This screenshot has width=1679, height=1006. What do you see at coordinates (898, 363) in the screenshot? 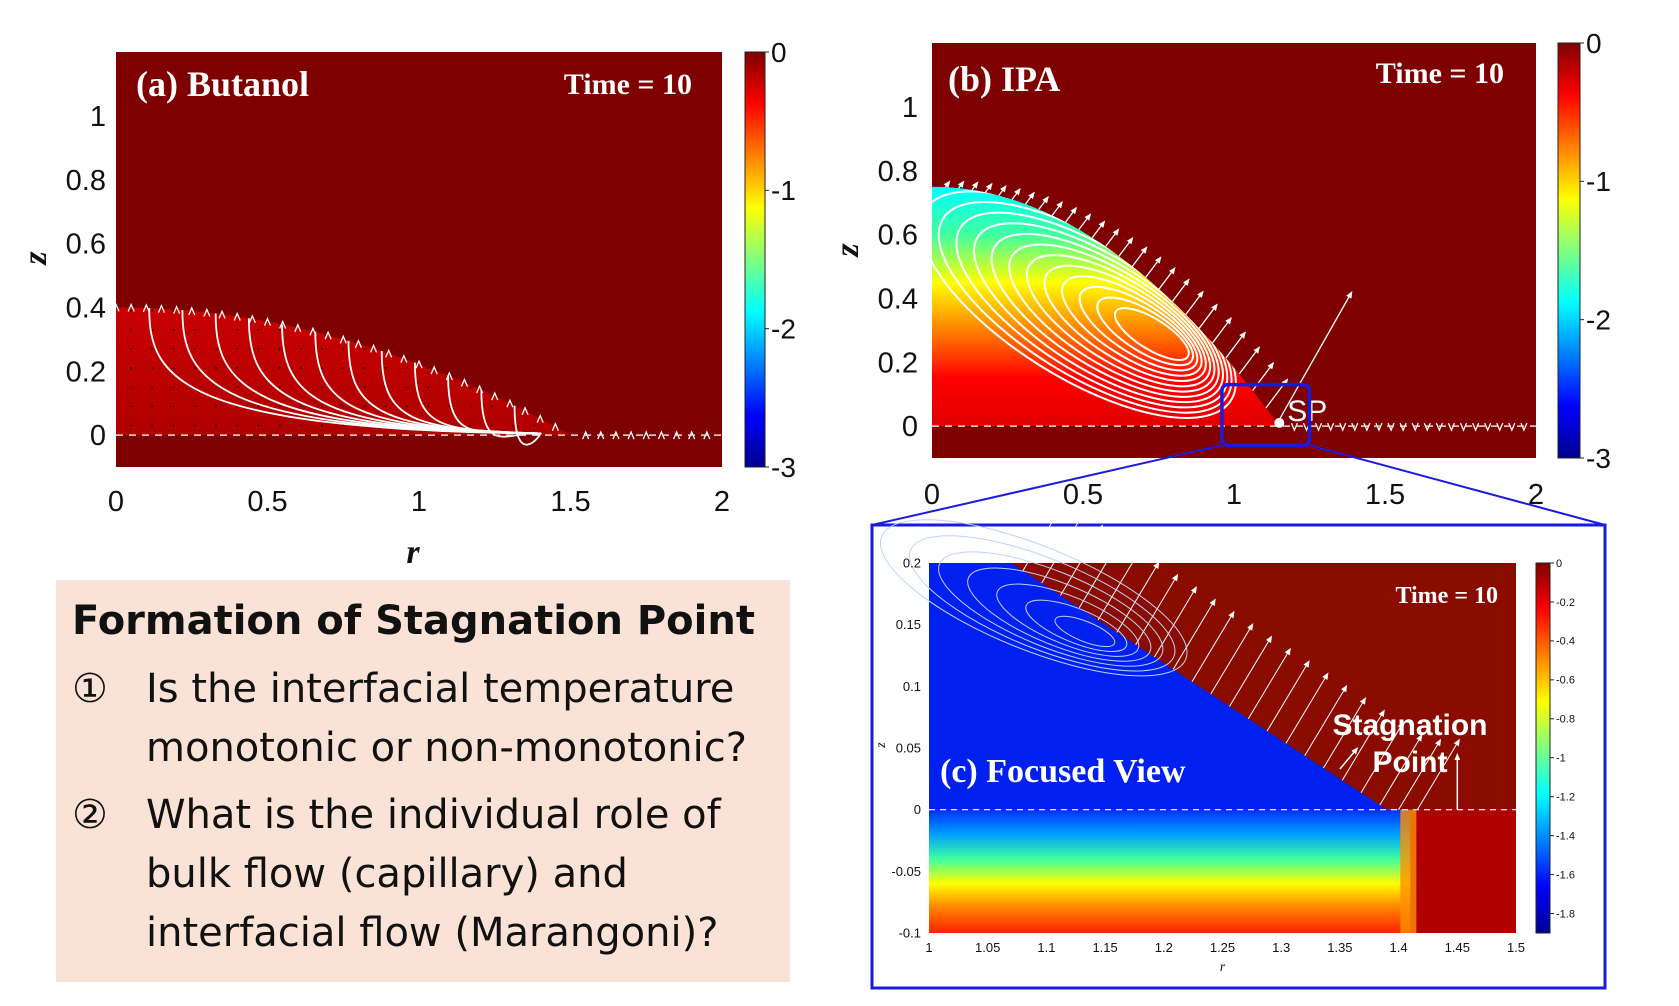
I see `panel-b-ytick-0-2: 0.2` at bounding box center [898, 363].